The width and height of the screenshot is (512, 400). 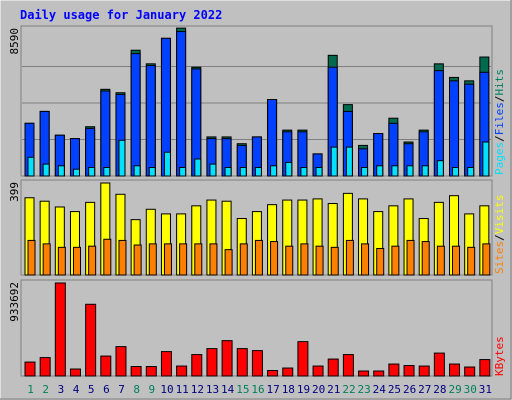 I want to click on legend-sep-2: /, so click(x=499, y=99).